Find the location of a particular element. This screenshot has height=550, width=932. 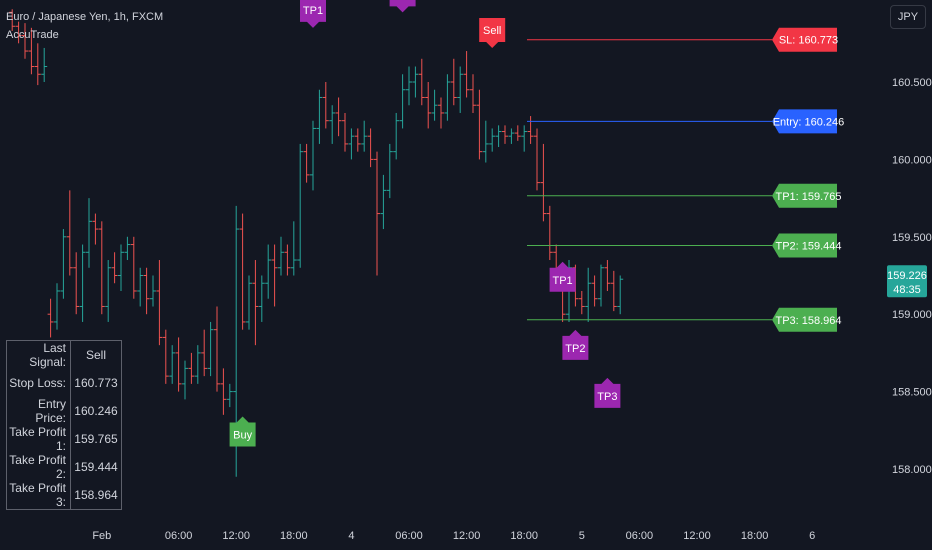

row-value: 160.773 is located at coordinates (95, 383).